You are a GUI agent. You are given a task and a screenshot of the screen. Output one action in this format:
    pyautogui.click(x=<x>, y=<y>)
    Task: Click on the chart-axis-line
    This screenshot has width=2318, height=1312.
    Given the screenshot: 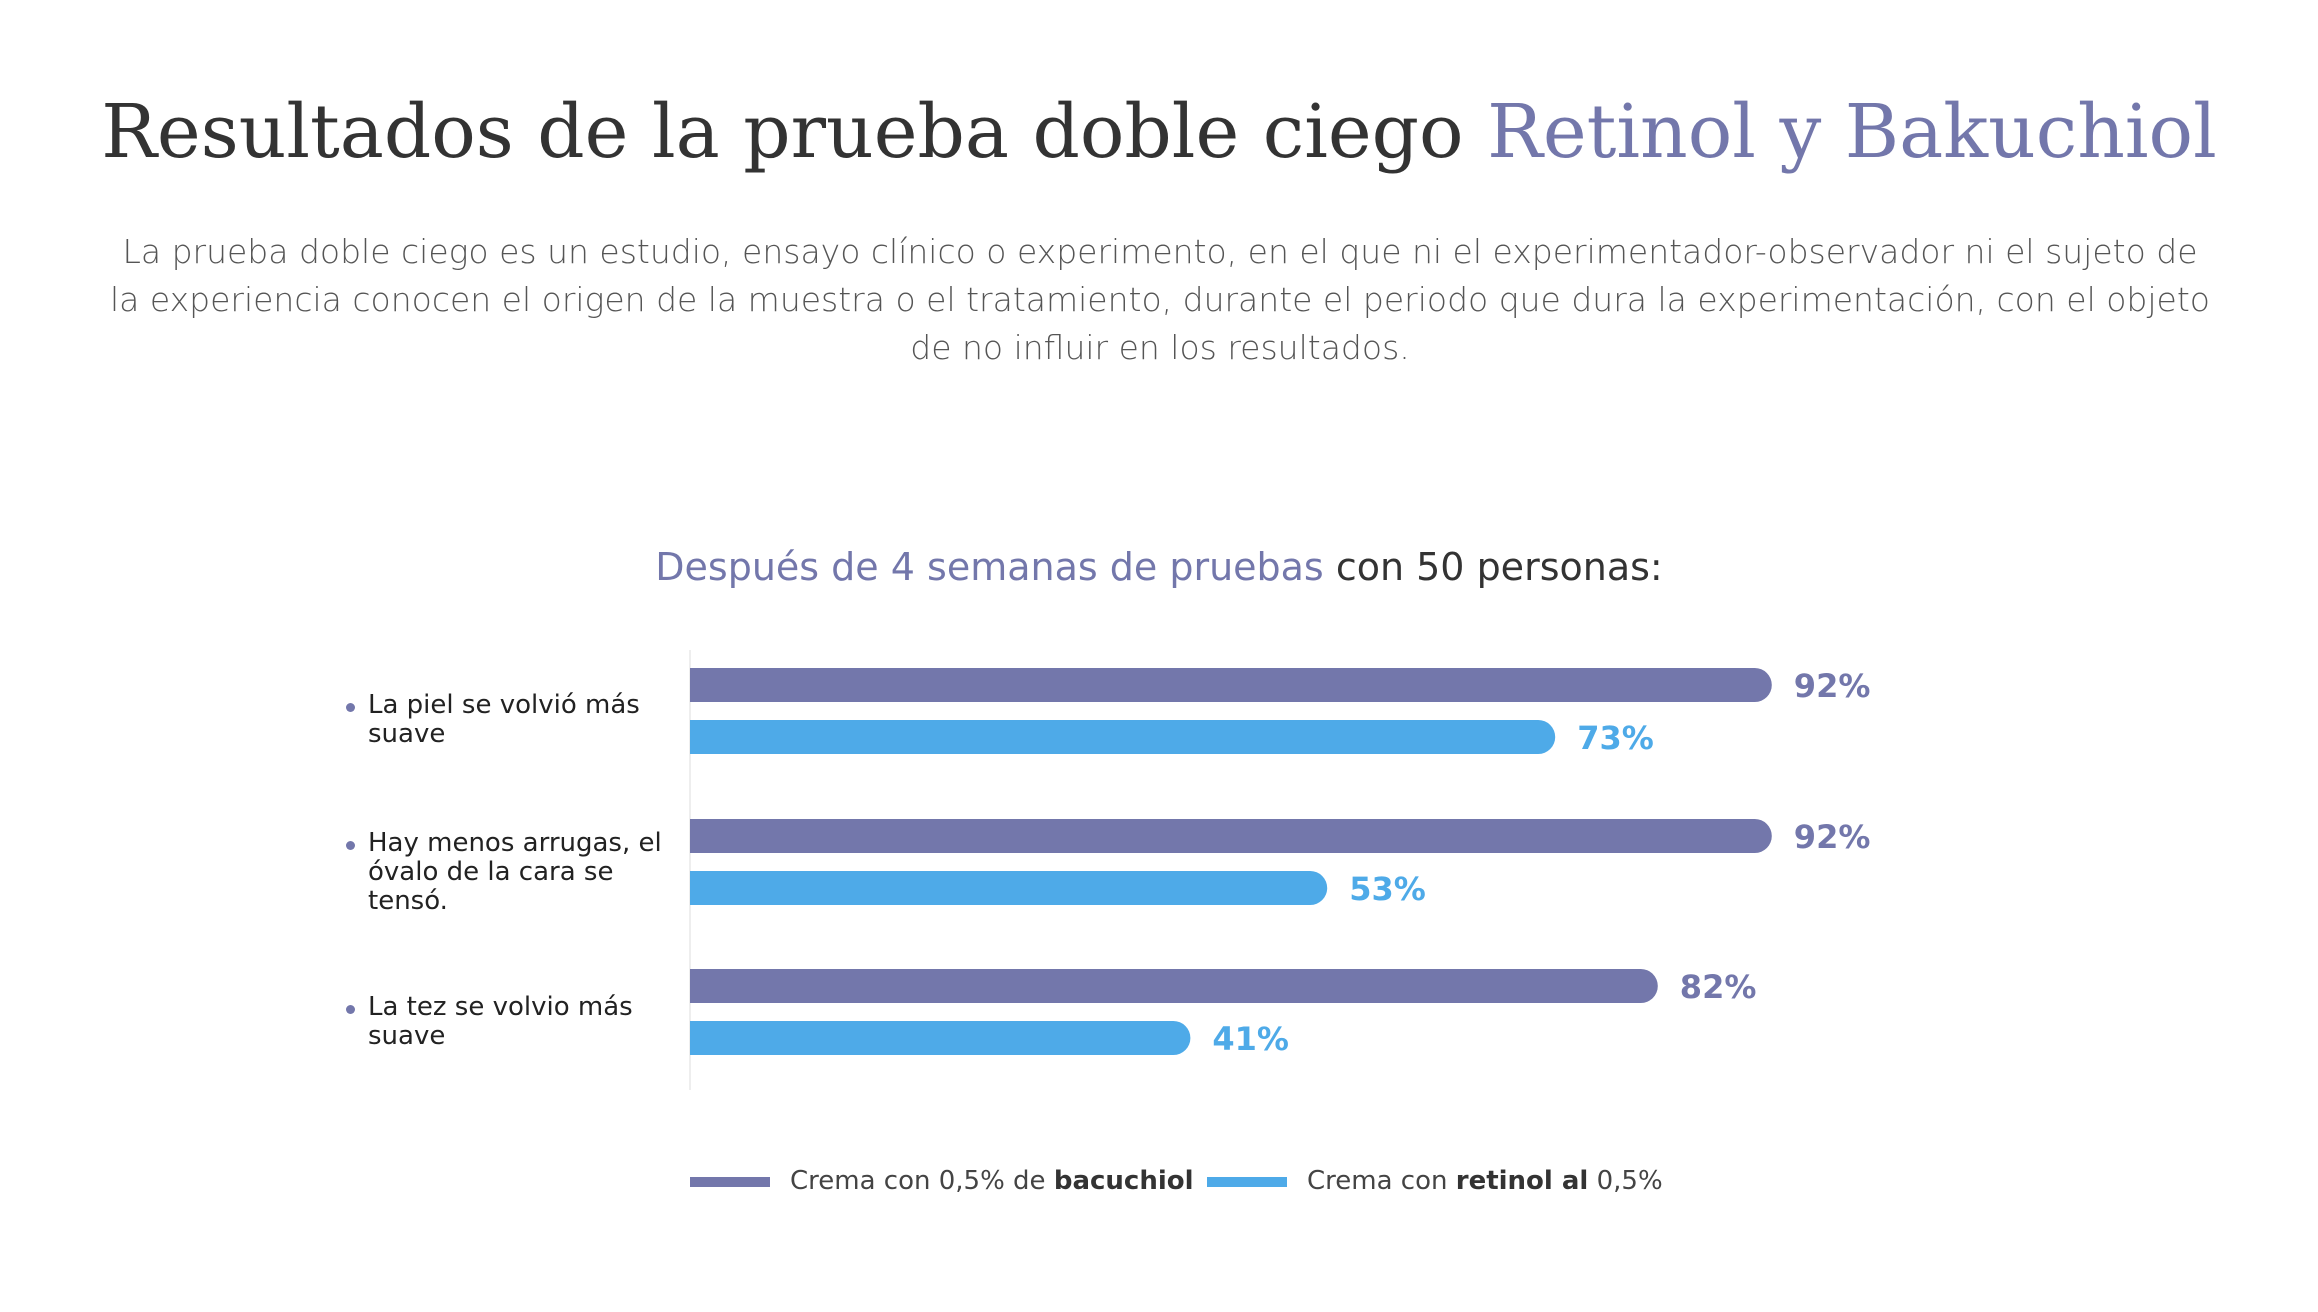 What is the action you would take?
    pyautogui.click(x=690, y=870)
    